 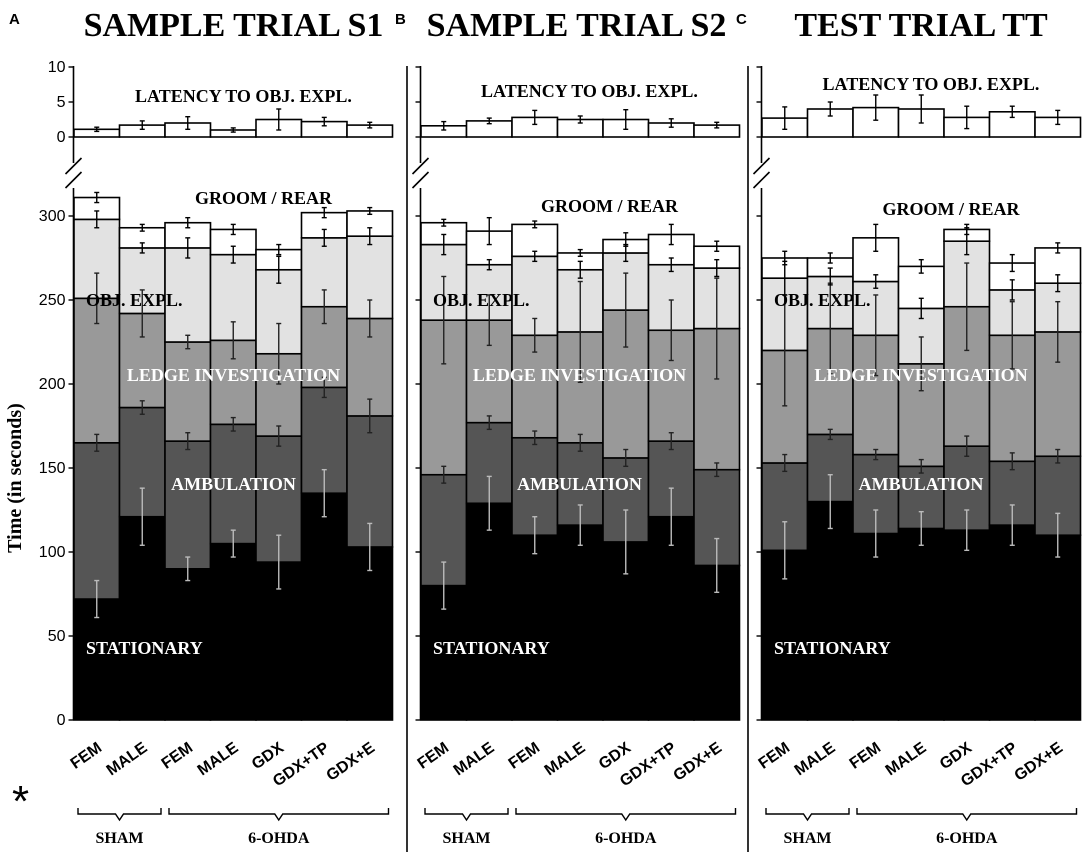 I want to click on y-tick-label: 300, so click(x=52, y=216).